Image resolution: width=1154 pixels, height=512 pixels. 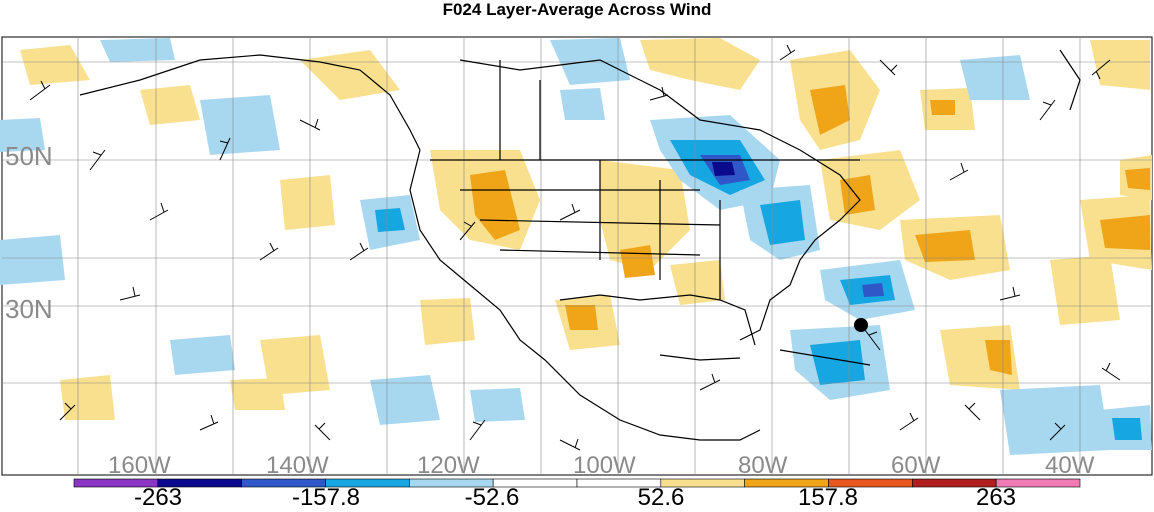 What do you see at coordinates (577, 9) in the screenshot?
I see `map-title: F024 Layer-Average Across Wind` at bounding box center [577, 9].